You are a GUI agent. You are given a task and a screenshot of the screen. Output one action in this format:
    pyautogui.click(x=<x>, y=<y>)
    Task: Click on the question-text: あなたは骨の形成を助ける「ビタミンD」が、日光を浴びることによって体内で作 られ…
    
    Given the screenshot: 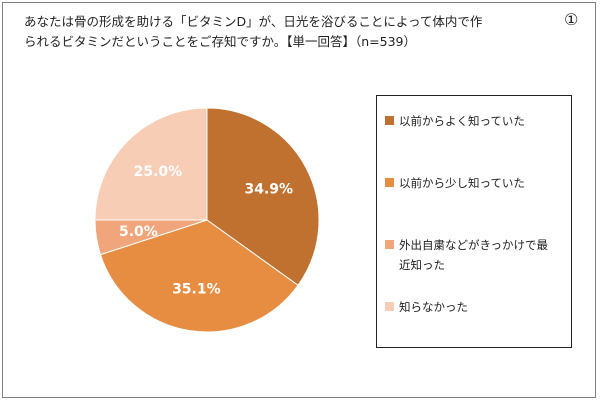 What is the action you would take?
    pyautogui.click(x=279, y=32)
    